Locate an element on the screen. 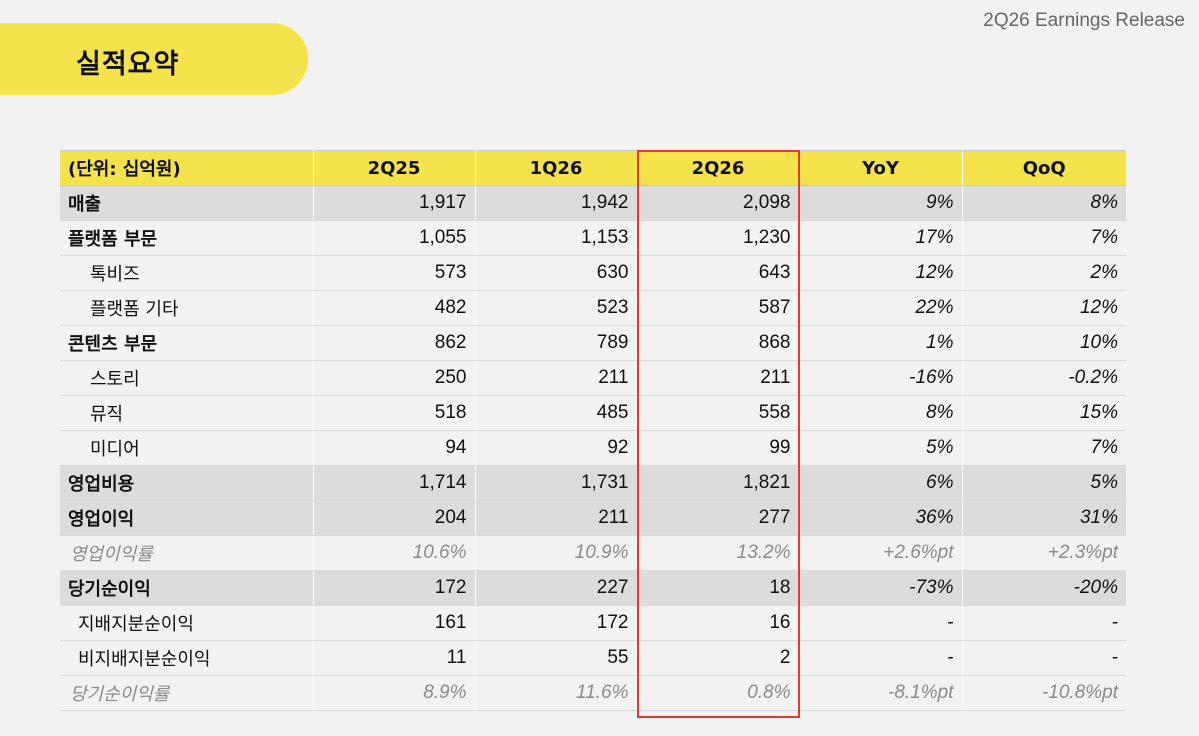  cell-2q26: 16 is located at coordinates (718, 623).